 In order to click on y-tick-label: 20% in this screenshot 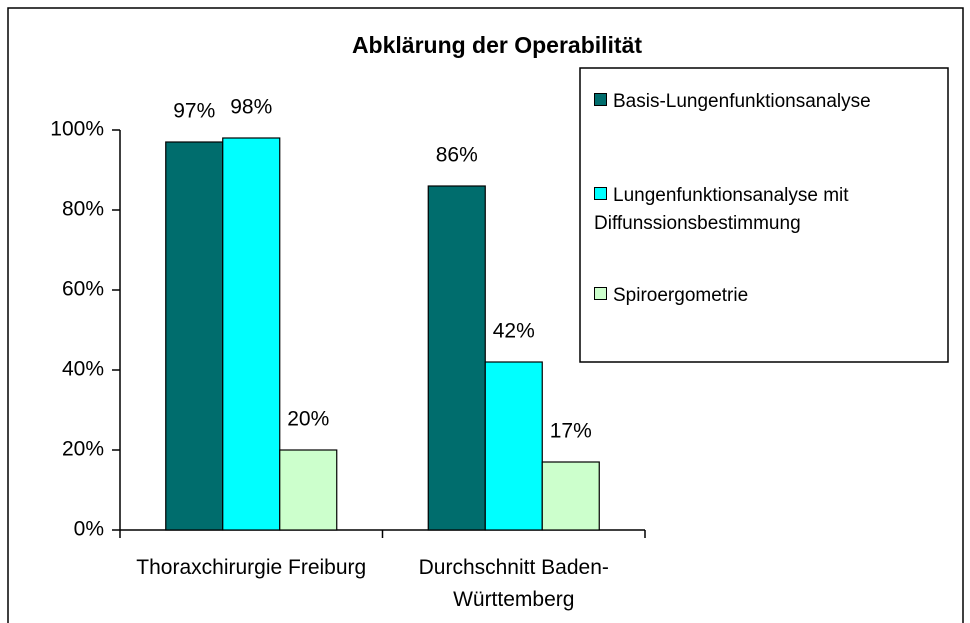, I will do `click(83, 449)`.